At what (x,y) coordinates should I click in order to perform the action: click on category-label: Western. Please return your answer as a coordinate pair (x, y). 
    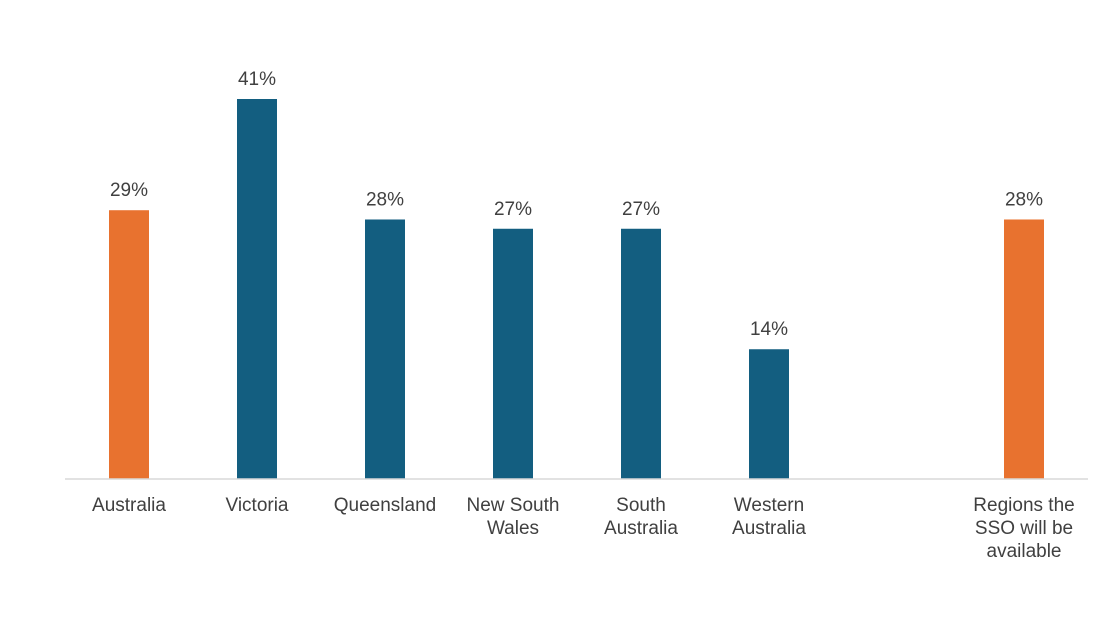
    Looking at the image, I should click on (769, 505).